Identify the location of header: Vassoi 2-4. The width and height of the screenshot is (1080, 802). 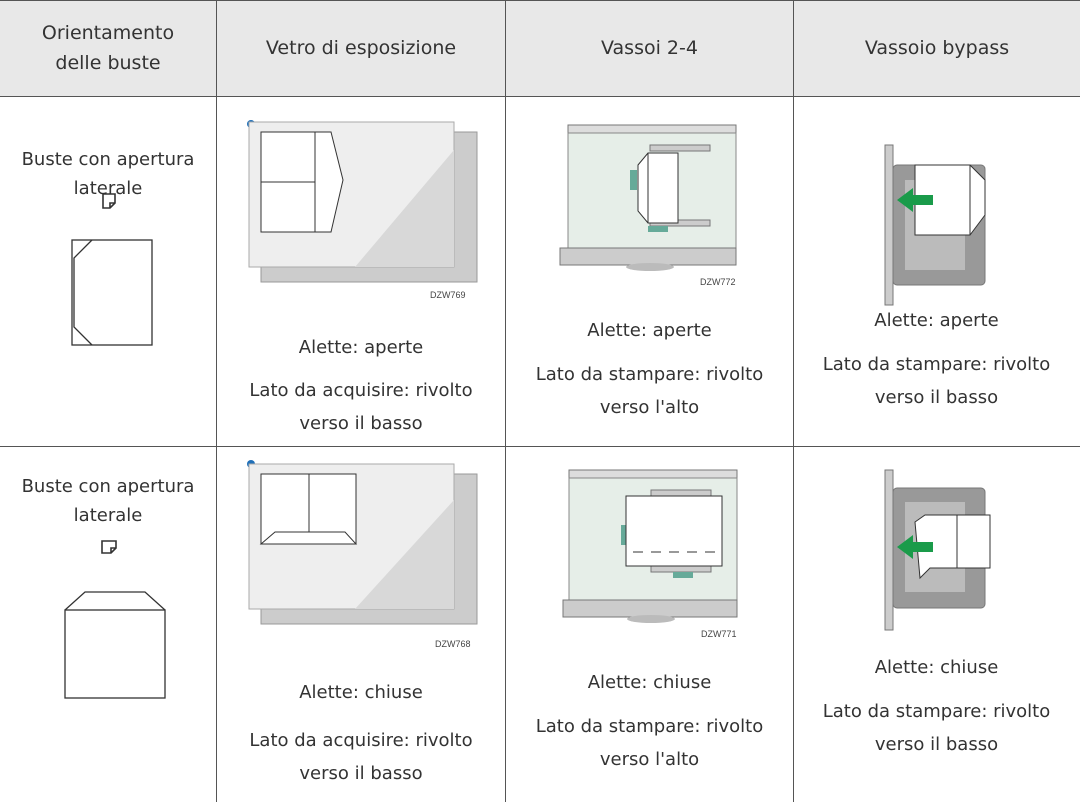
(649, 48).